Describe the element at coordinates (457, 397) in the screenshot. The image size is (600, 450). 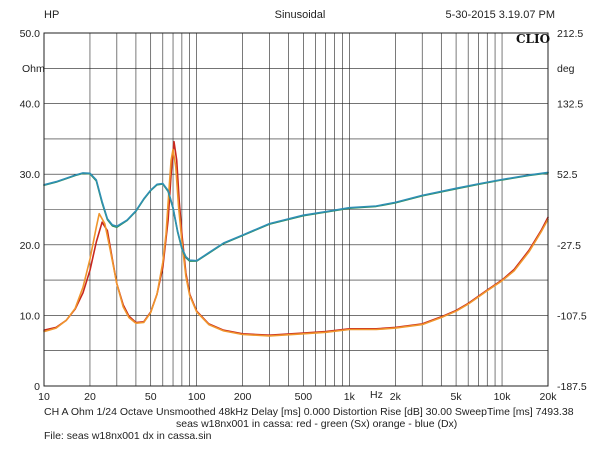
I see `x-tick-label: 5k` at that location.